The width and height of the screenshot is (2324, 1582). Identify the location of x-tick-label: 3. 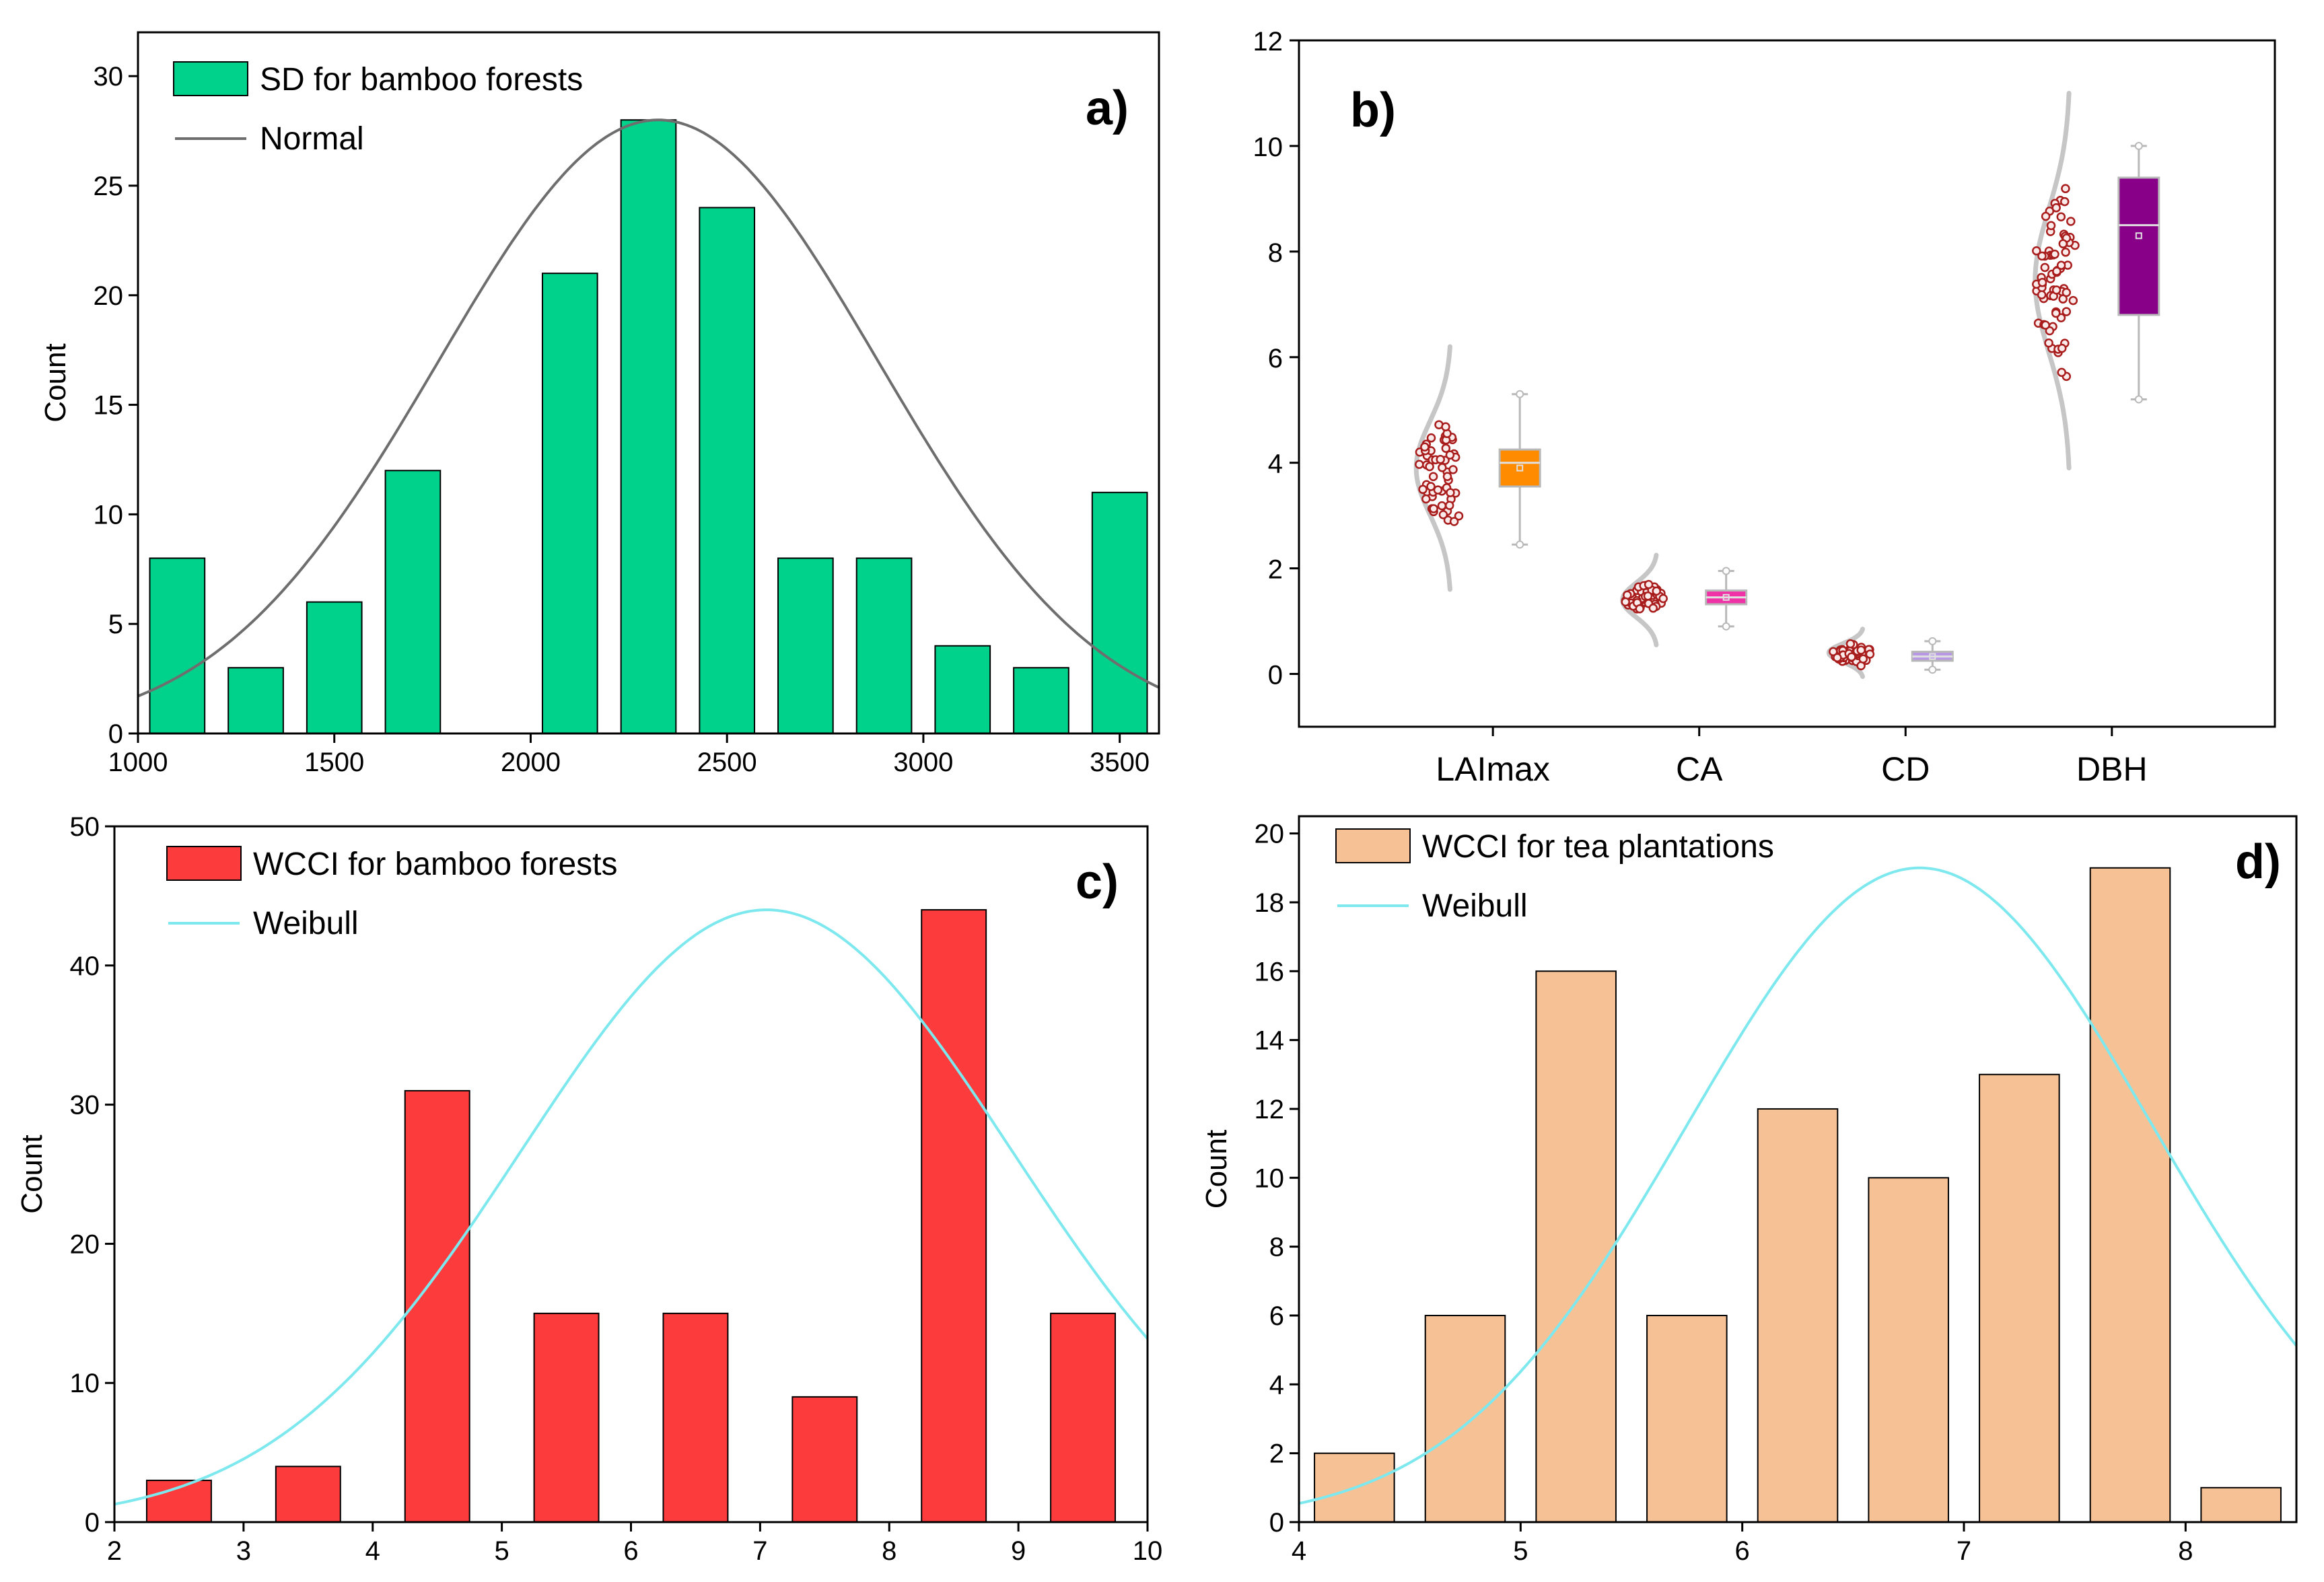
(243, 1551).